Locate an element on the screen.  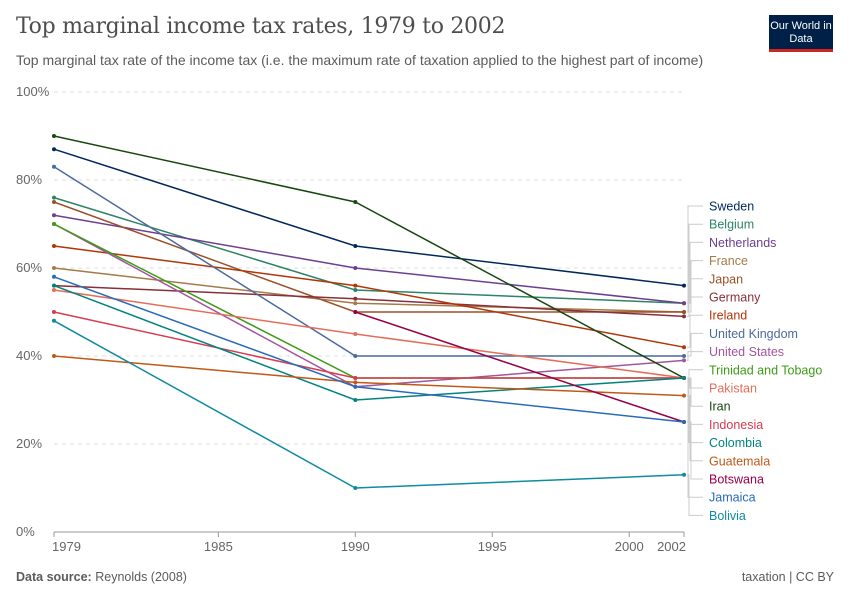
data-source-link: Reynolds (2008) is located at coordinates (141, 577).